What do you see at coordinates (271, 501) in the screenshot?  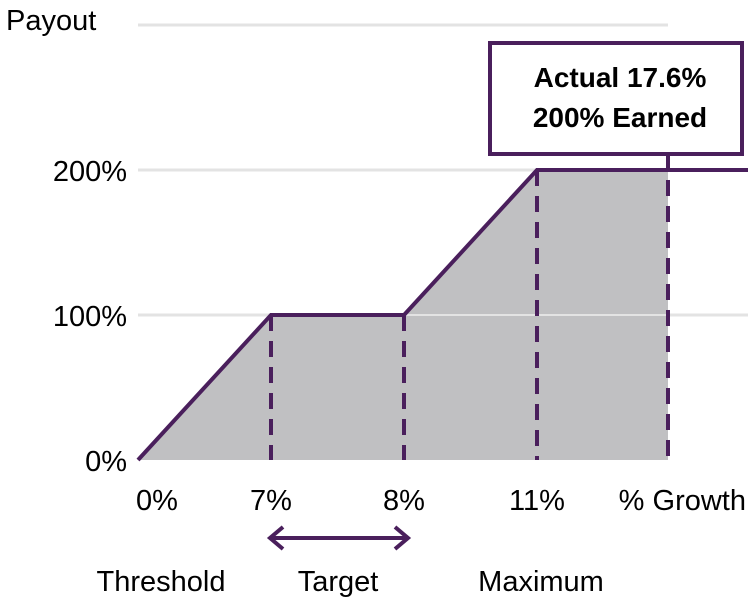 I see `x-tick-label-7: 7%` at bounding box center [271, 501].